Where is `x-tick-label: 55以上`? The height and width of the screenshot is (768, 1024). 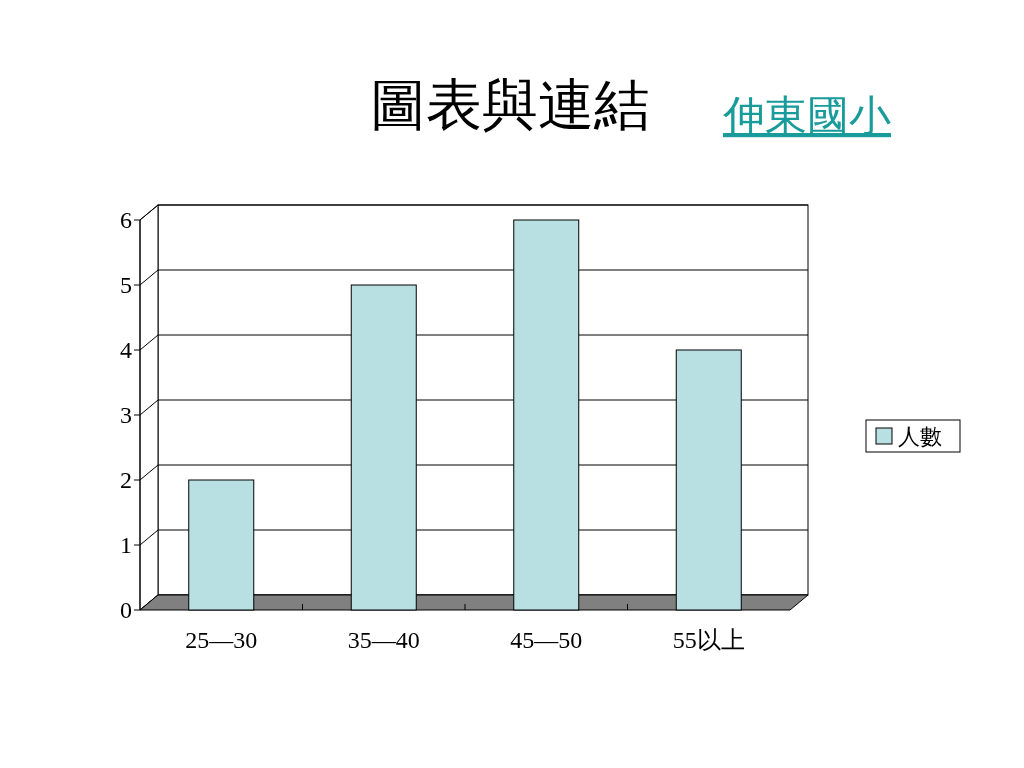 x-tick-label: 55以上 is located at coordinates (708, 640).